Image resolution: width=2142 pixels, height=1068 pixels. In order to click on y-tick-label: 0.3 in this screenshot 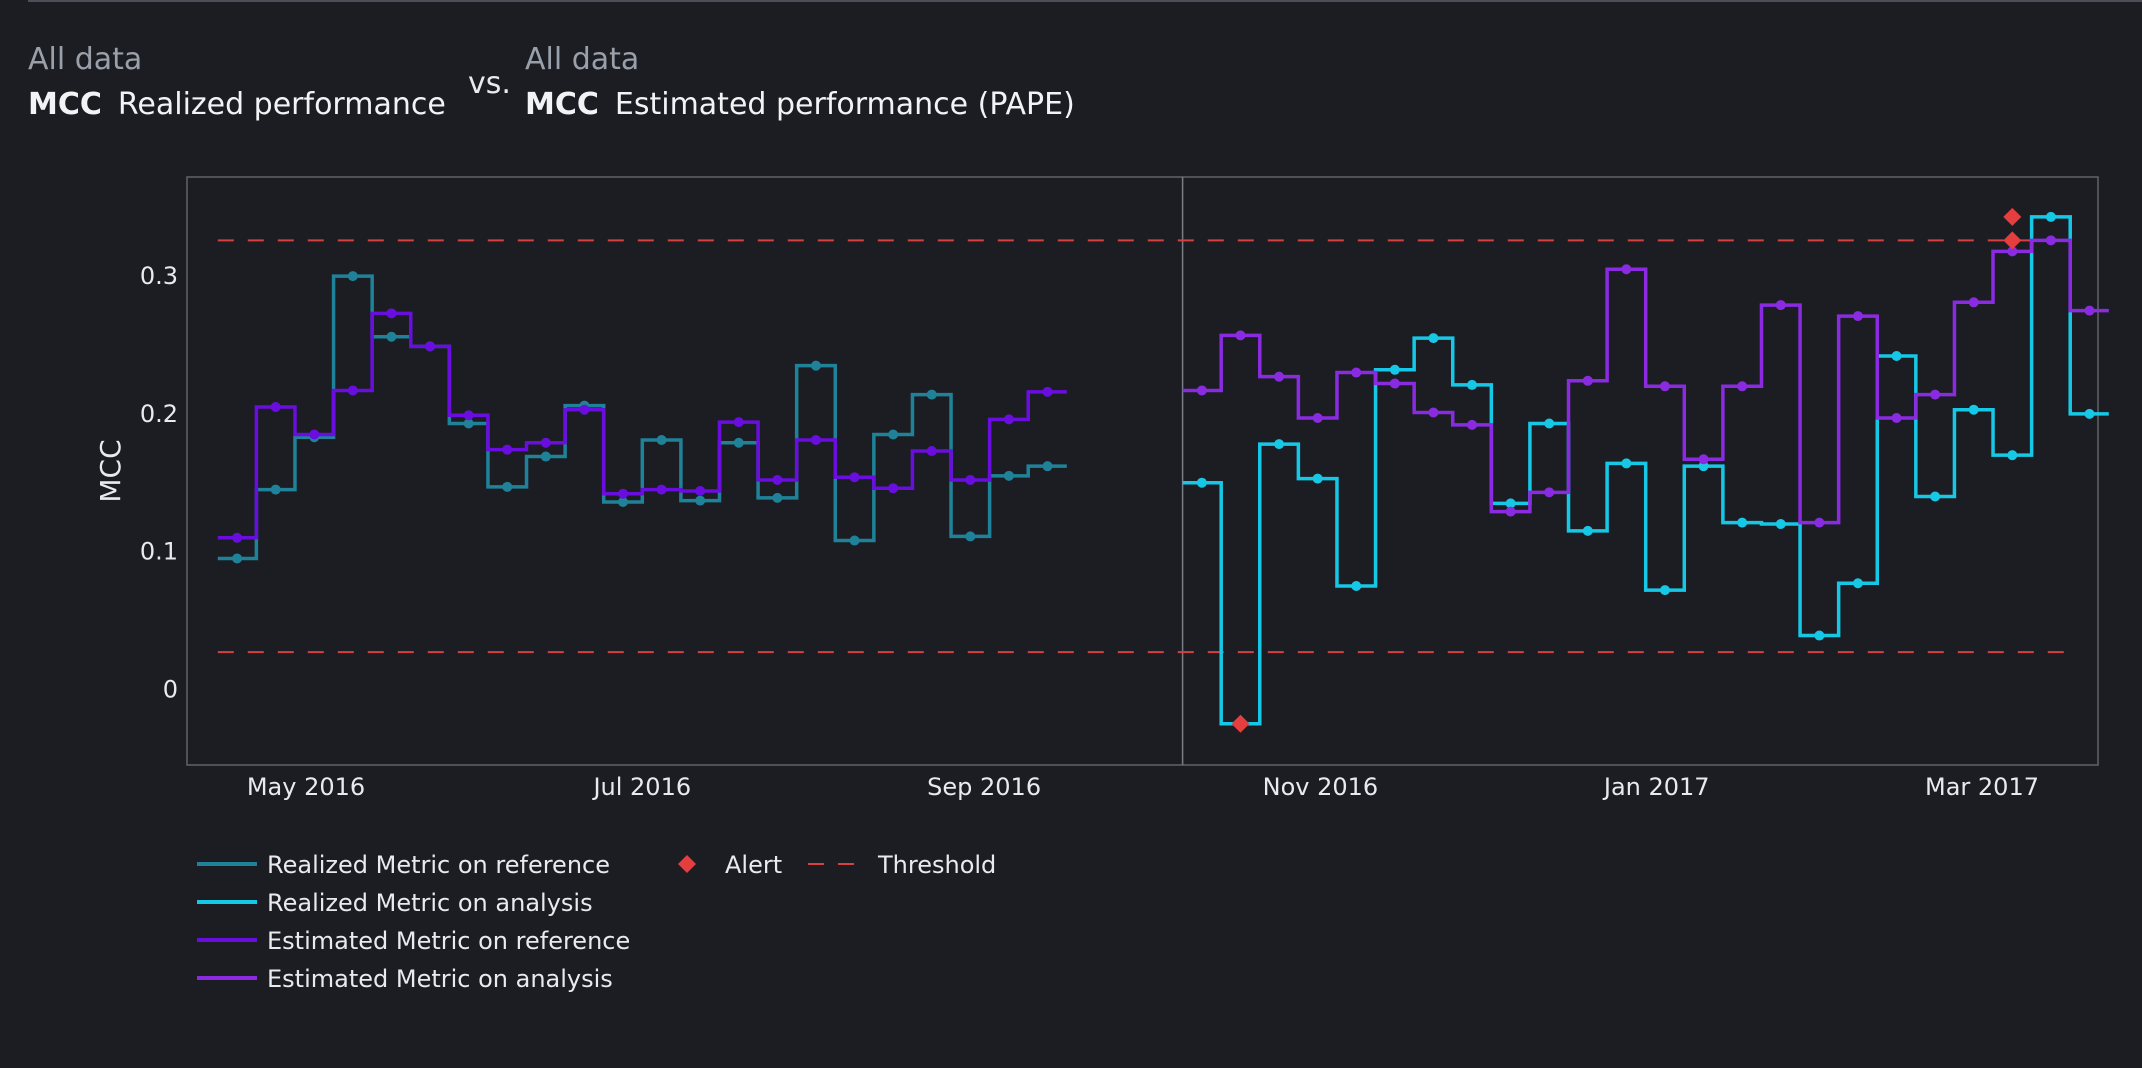, I will do `click(159, 276)`.